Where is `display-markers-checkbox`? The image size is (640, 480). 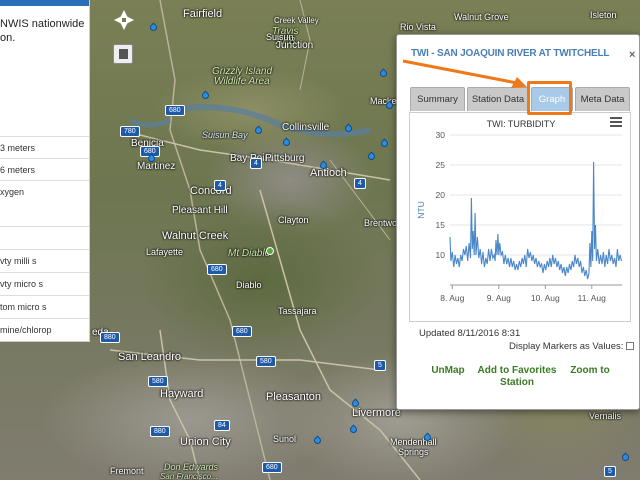
display-markers-checkbox is located at coordinates (630, 346).